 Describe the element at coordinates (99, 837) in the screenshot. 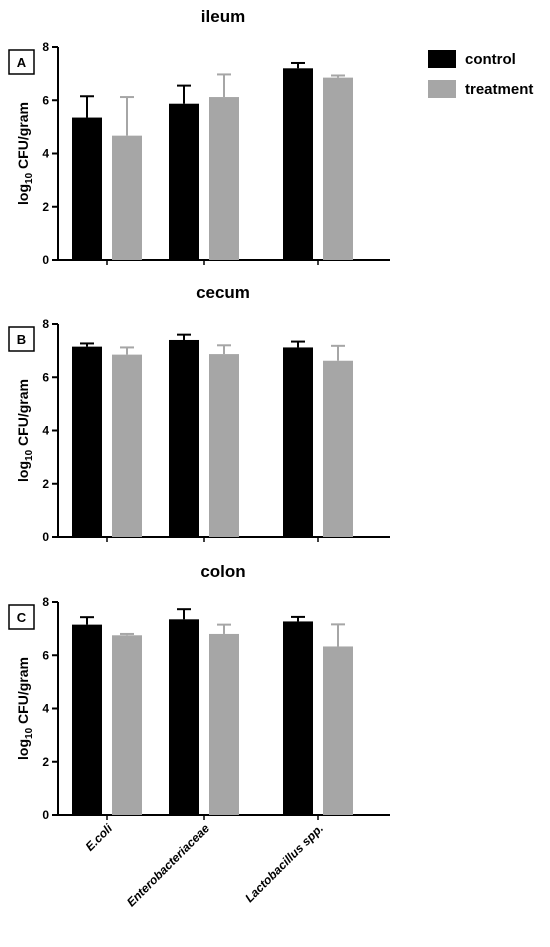

I see `category-label: E.coli` at that location.